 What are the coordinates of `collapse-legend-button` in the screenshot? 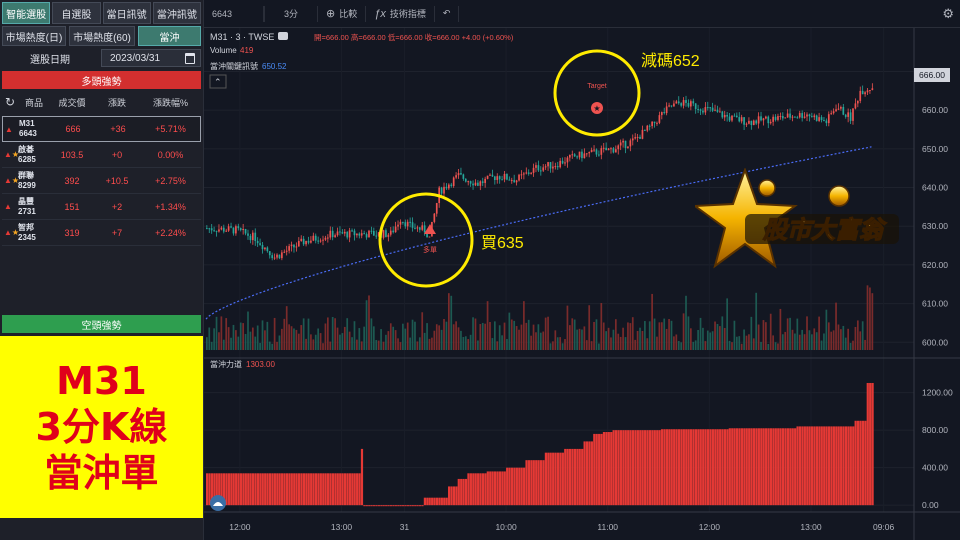 It's located at (218, 81).